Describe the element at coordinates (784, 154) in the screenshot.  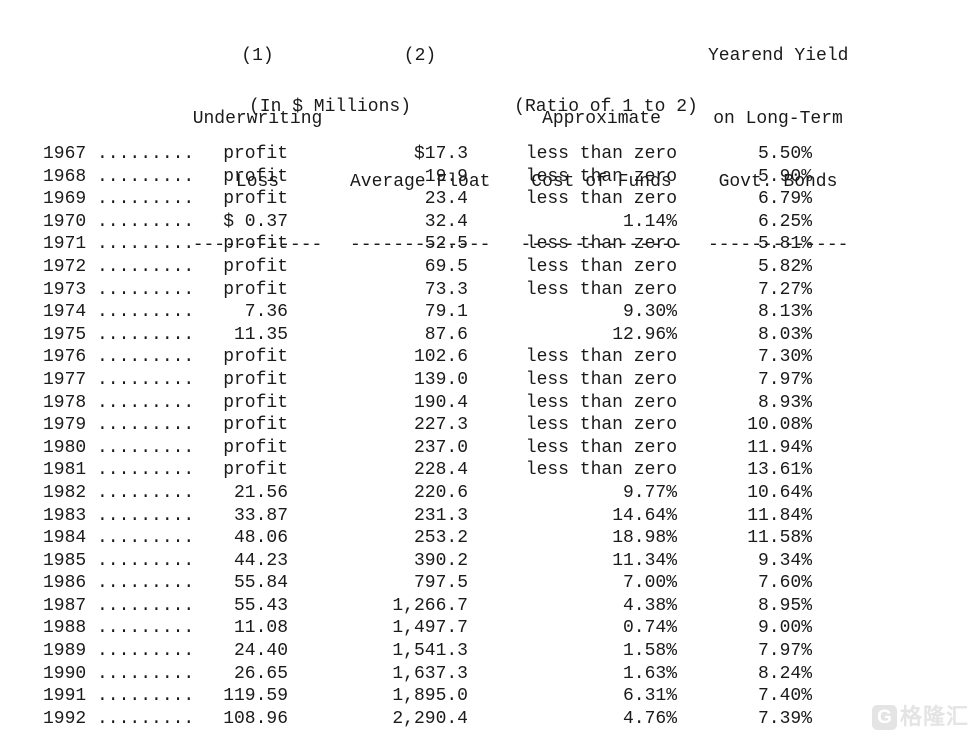
I see `yield-cell: 5.50%` at that location.